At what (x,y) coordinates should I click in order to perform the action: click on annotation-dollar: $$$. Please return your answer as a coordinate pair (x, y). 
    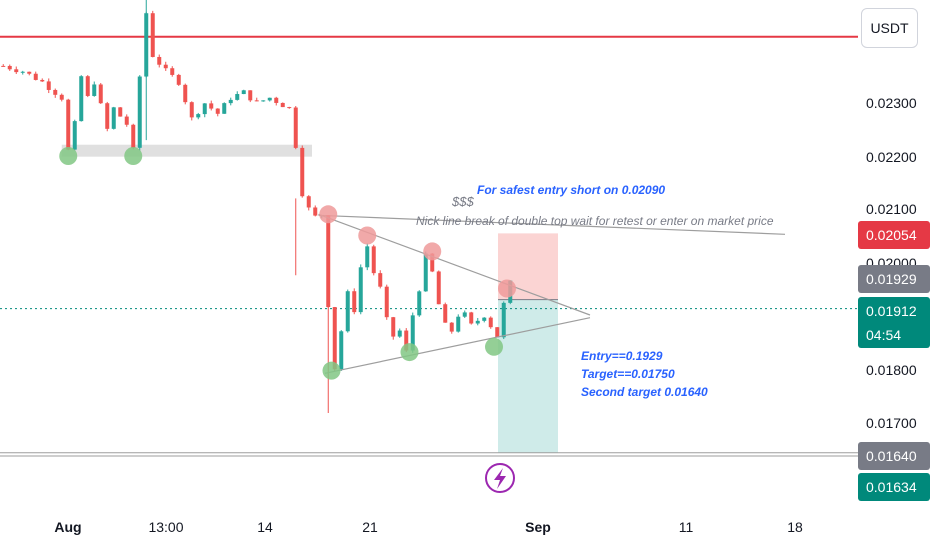
    Looking at the image, I should click on (462, 201).